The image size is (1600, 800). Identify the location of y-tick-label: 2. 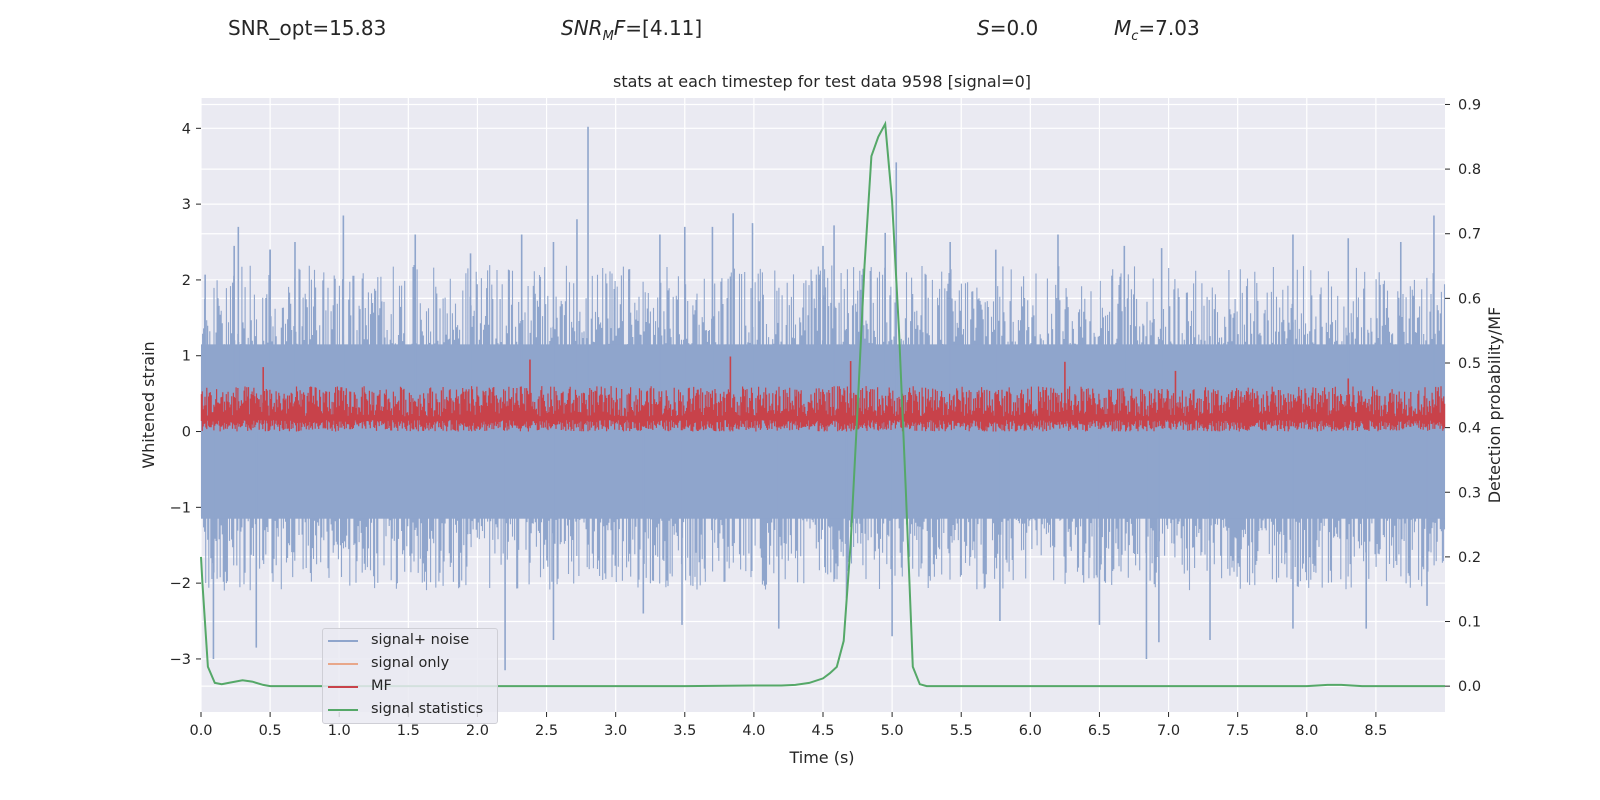
(186, 281).